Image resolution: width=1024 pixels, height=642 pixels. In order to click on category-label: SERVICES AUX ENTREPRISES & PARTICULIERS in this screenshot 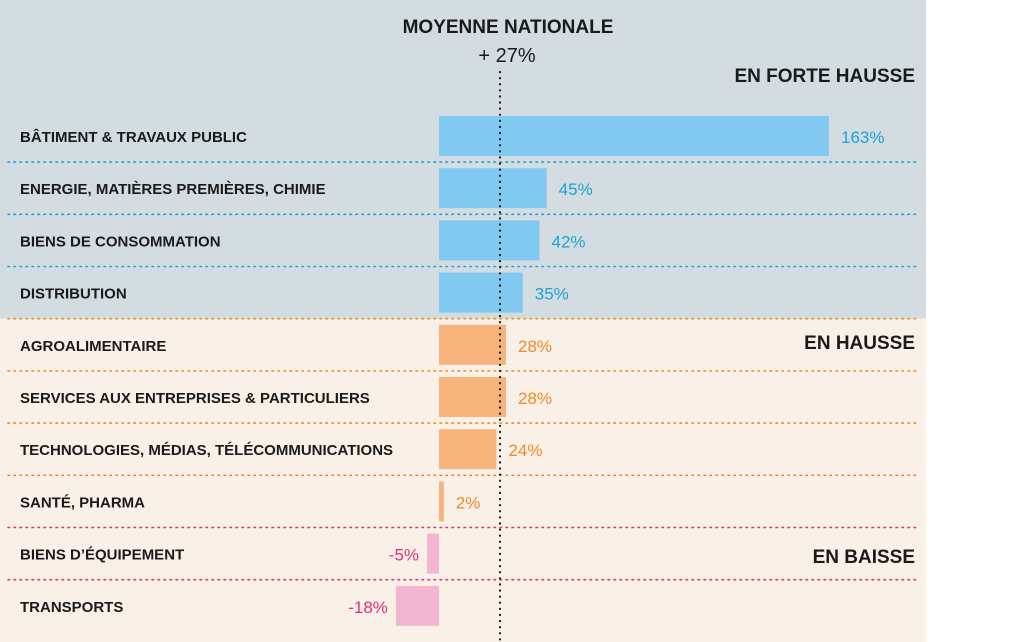, I will do `click(195, 398)`.